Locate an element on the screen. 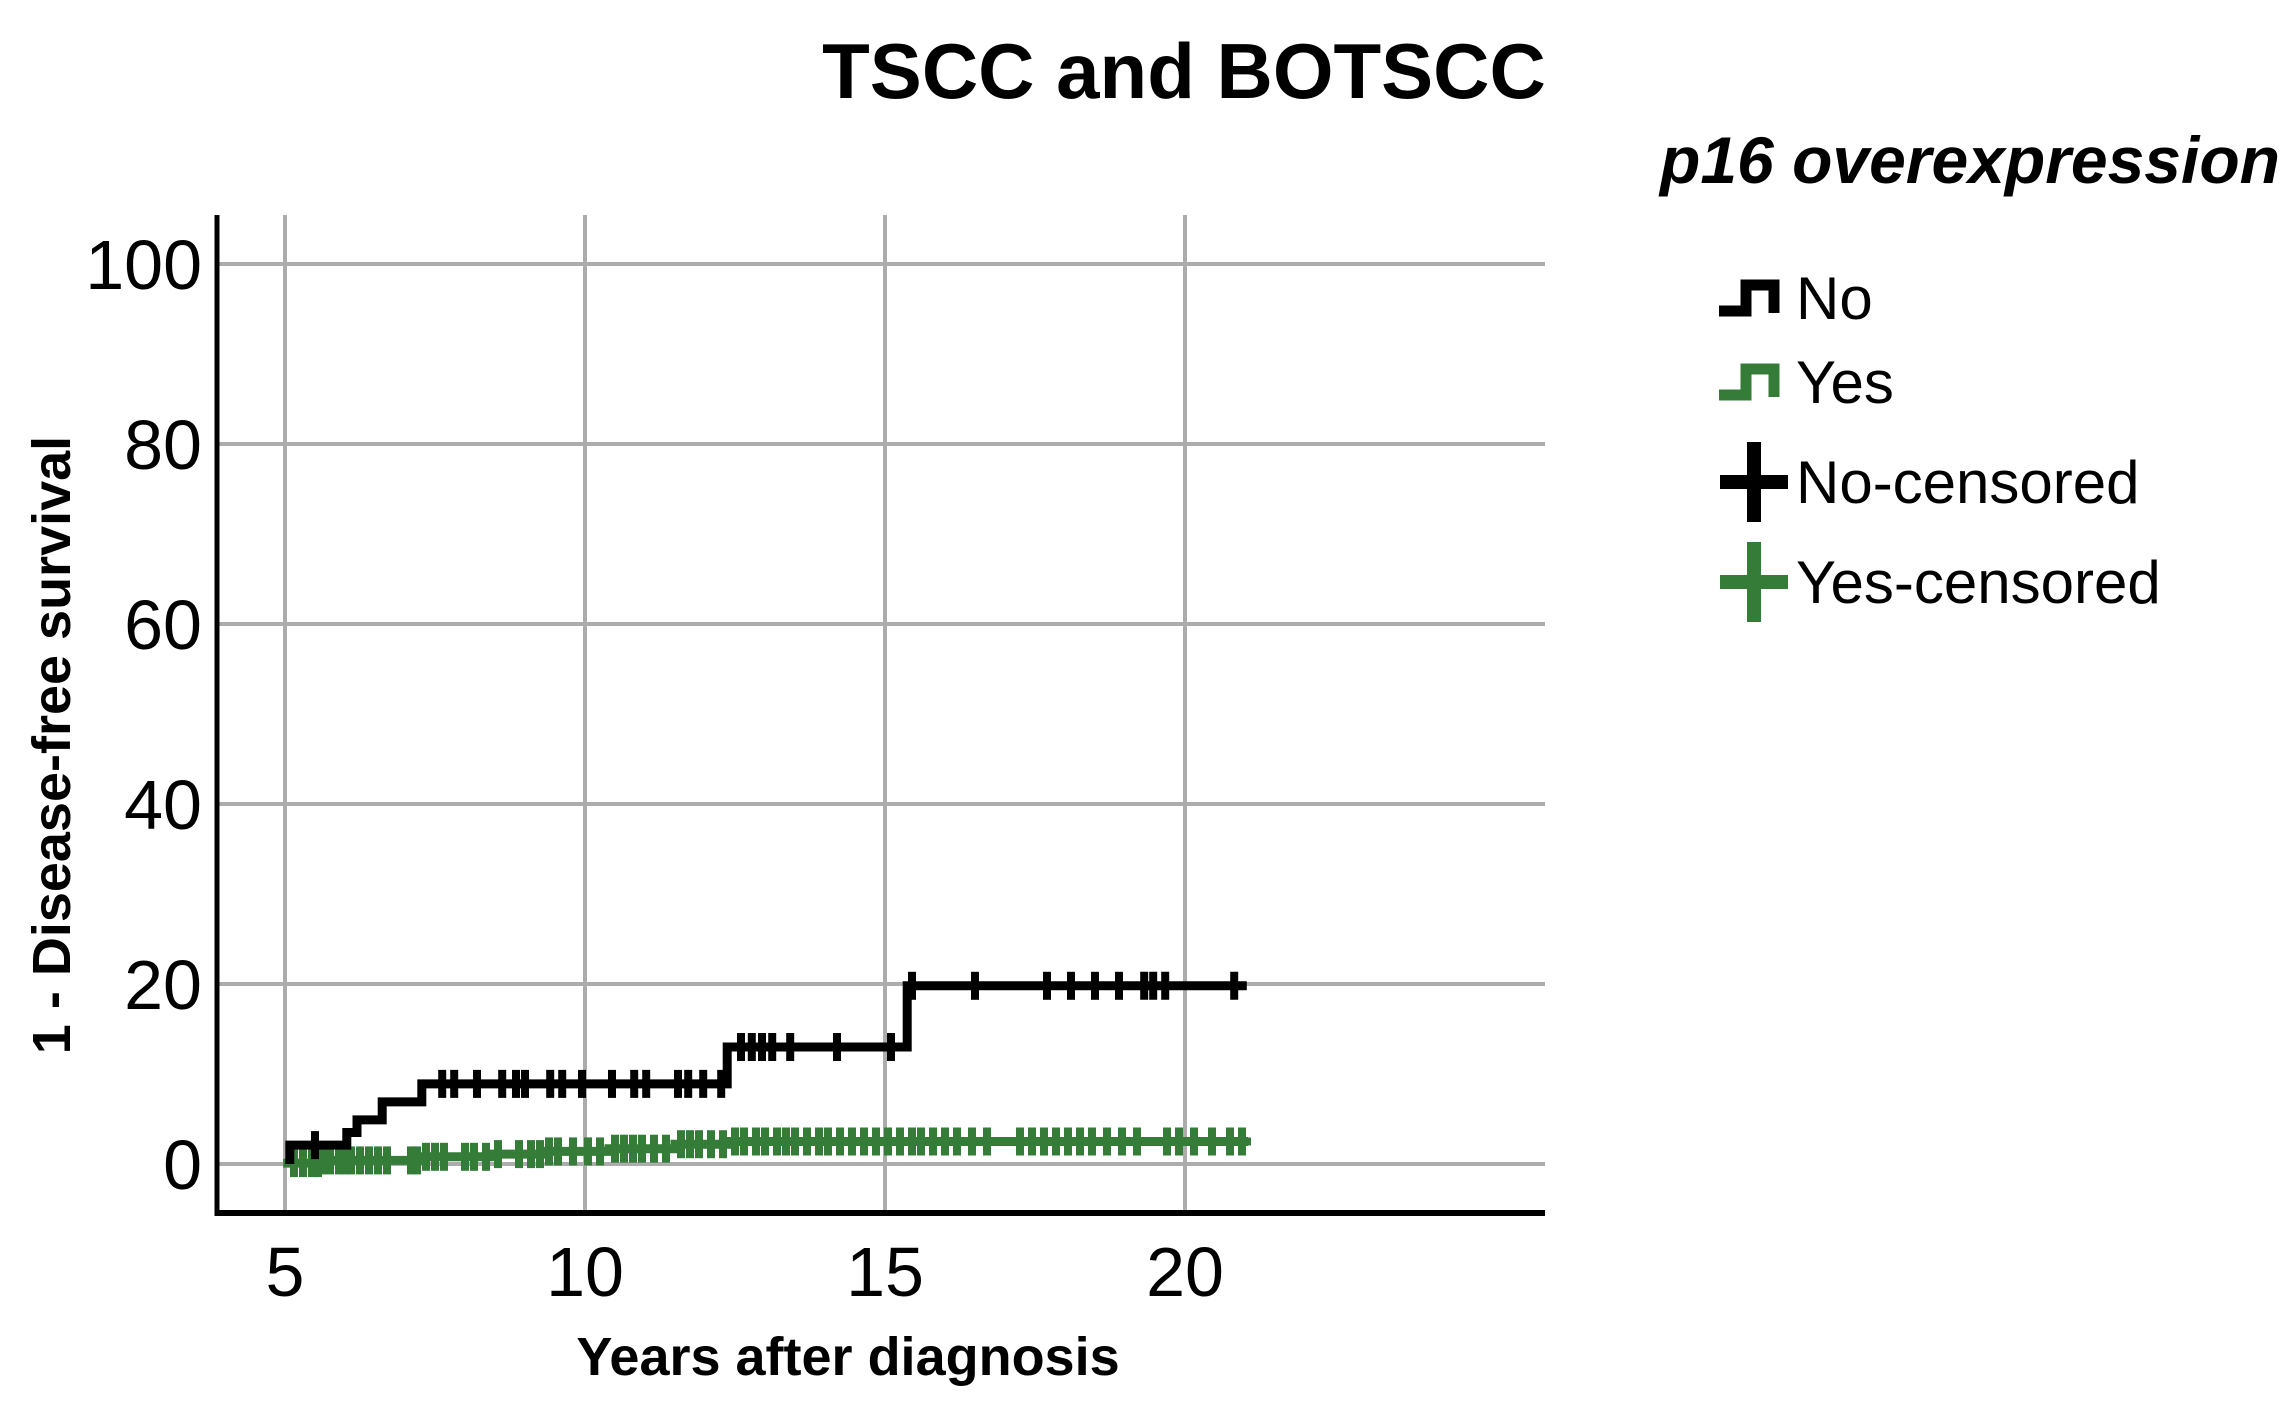  legend-item-yes-censored: Yes-censored is located at coordinates (1938, 582).